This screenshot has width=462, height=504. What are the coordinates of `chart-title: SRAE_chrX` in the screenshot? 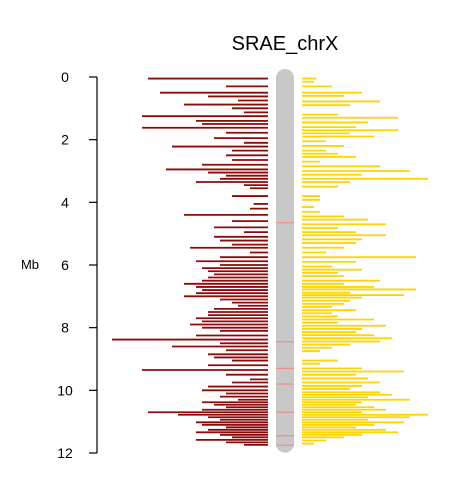 It's located at (285, 44).